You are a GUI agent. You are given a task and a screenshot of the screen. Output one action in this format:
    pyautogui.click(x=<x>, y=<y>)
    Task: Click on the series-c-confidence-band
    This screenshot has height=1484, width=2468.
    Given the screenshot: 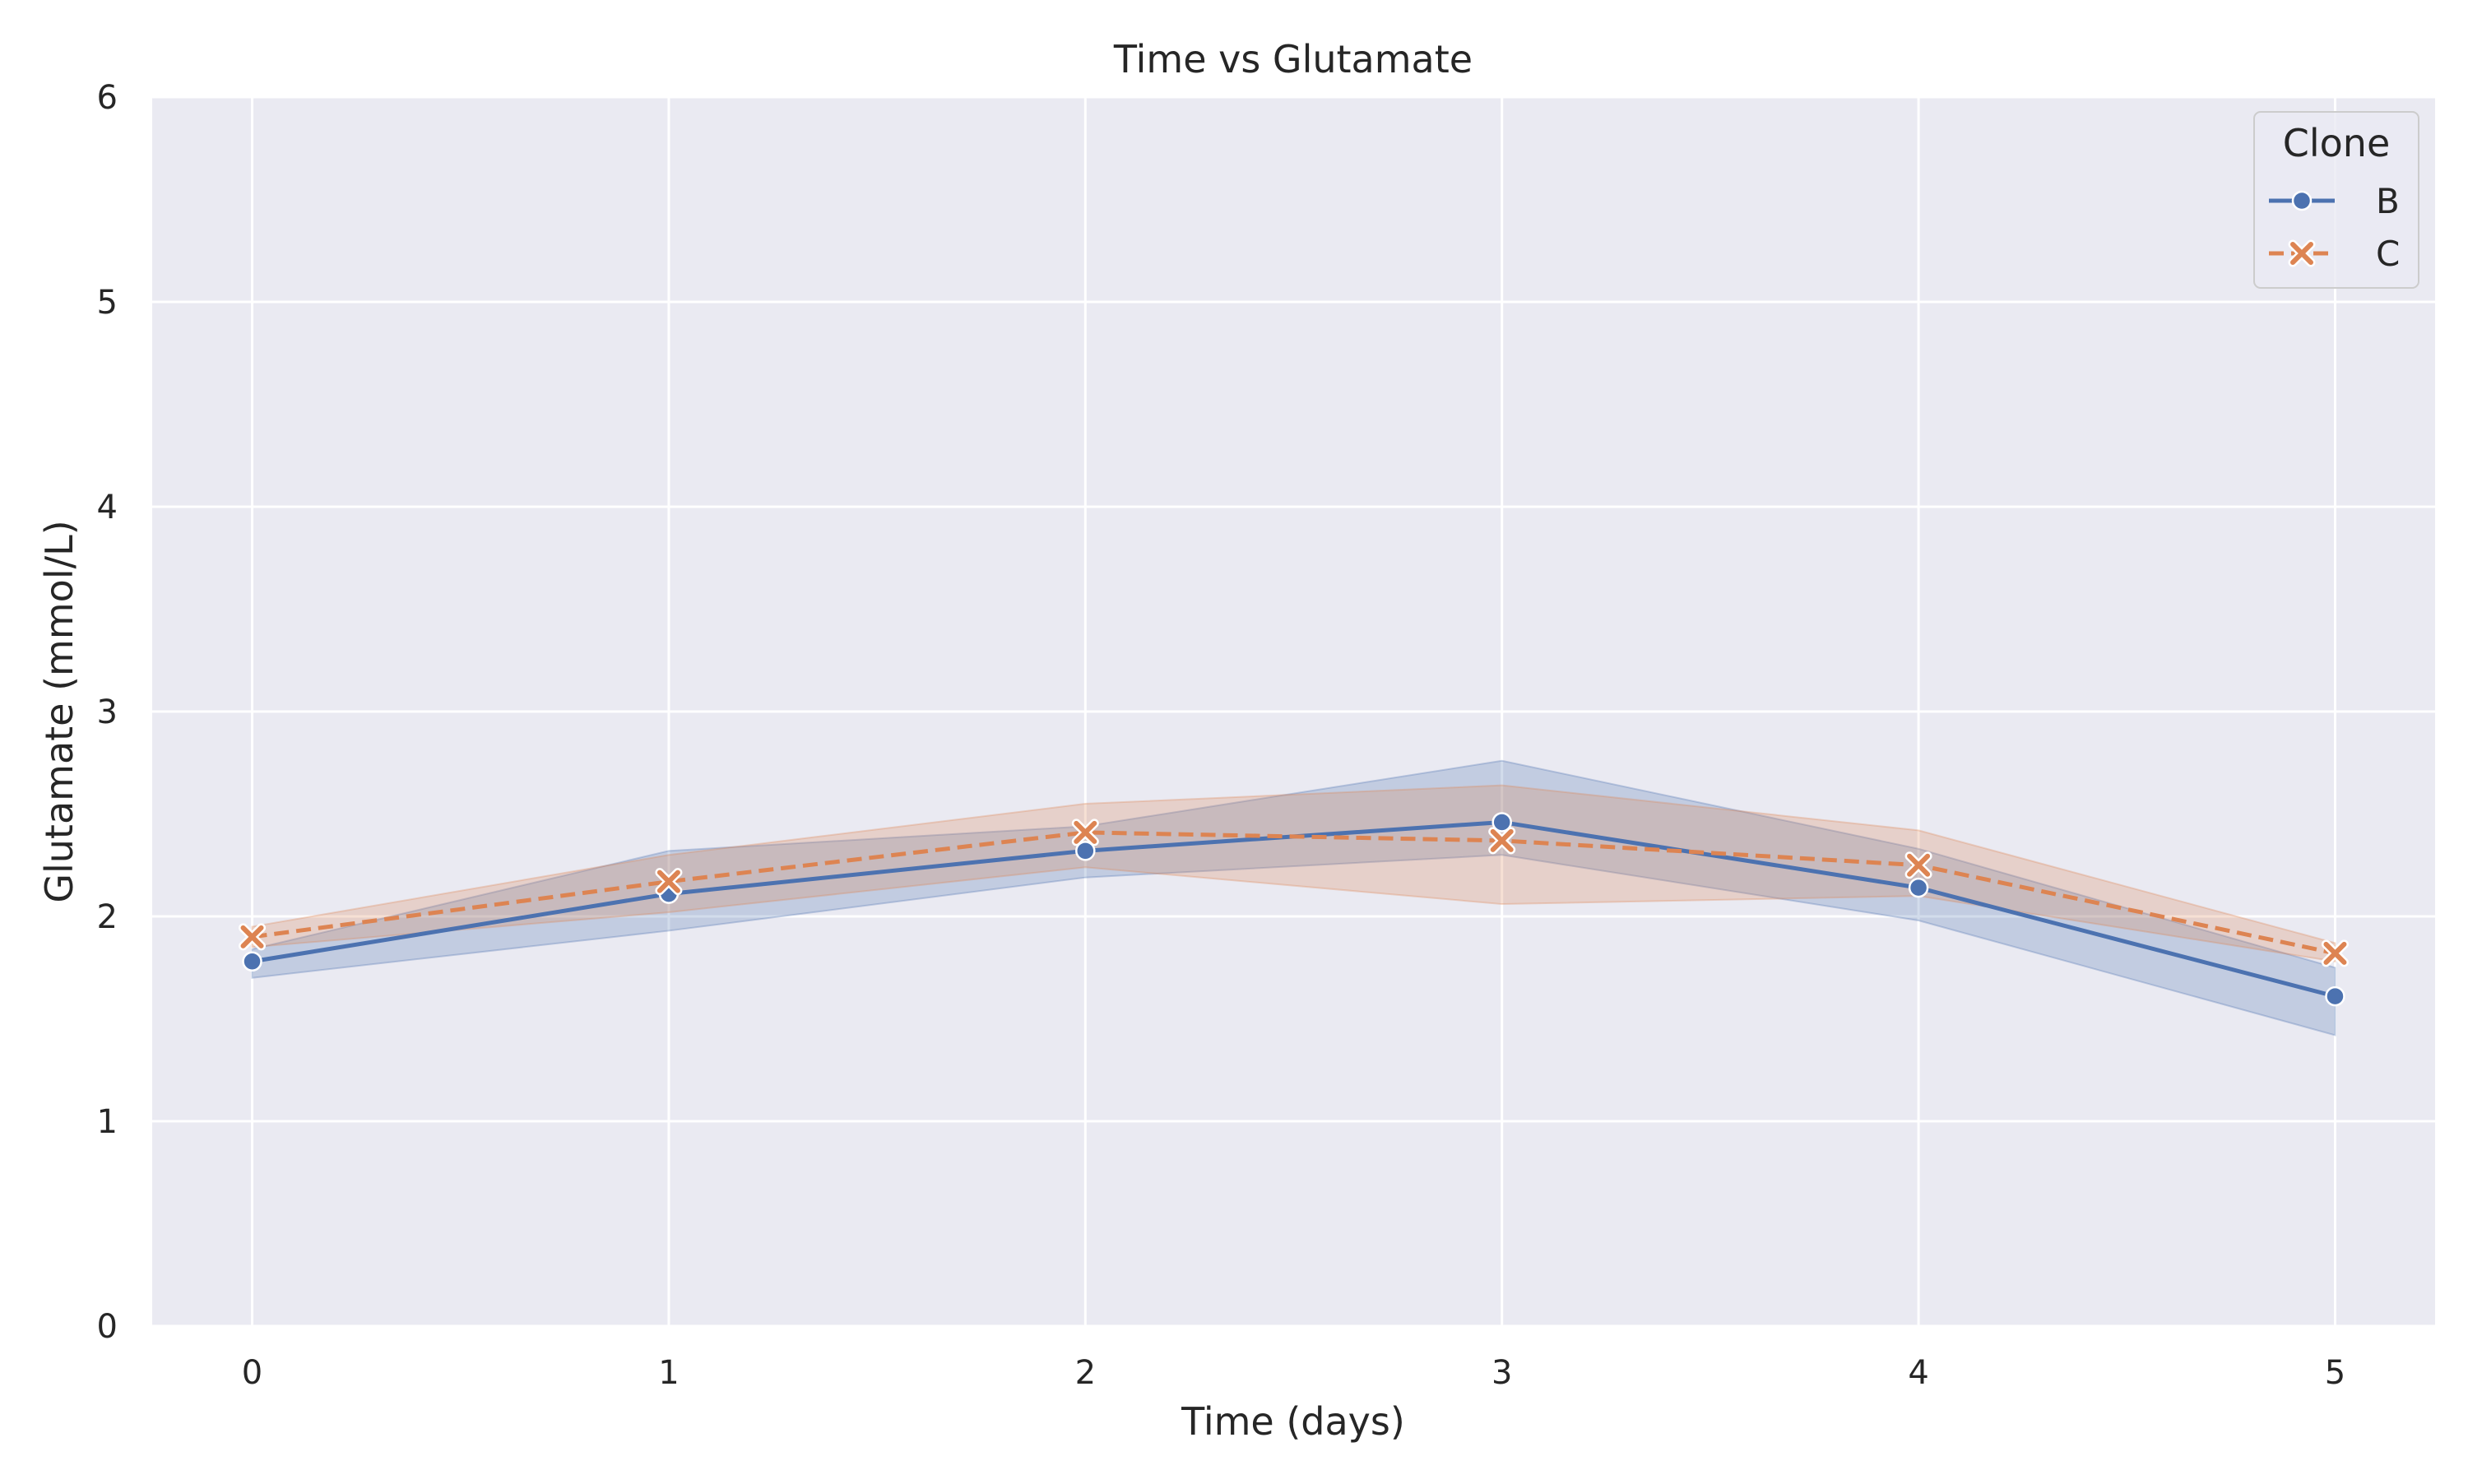 What is the action you would take?
    pyautogui.click(x=1293, y=873)
    